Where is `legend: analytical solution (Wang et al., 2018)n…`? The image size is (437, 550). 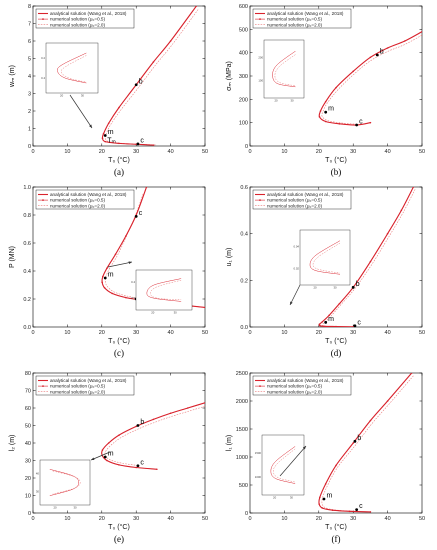
legend: analytical solution (Wang et al., 2018)n… is located at coordinates (302, 385).